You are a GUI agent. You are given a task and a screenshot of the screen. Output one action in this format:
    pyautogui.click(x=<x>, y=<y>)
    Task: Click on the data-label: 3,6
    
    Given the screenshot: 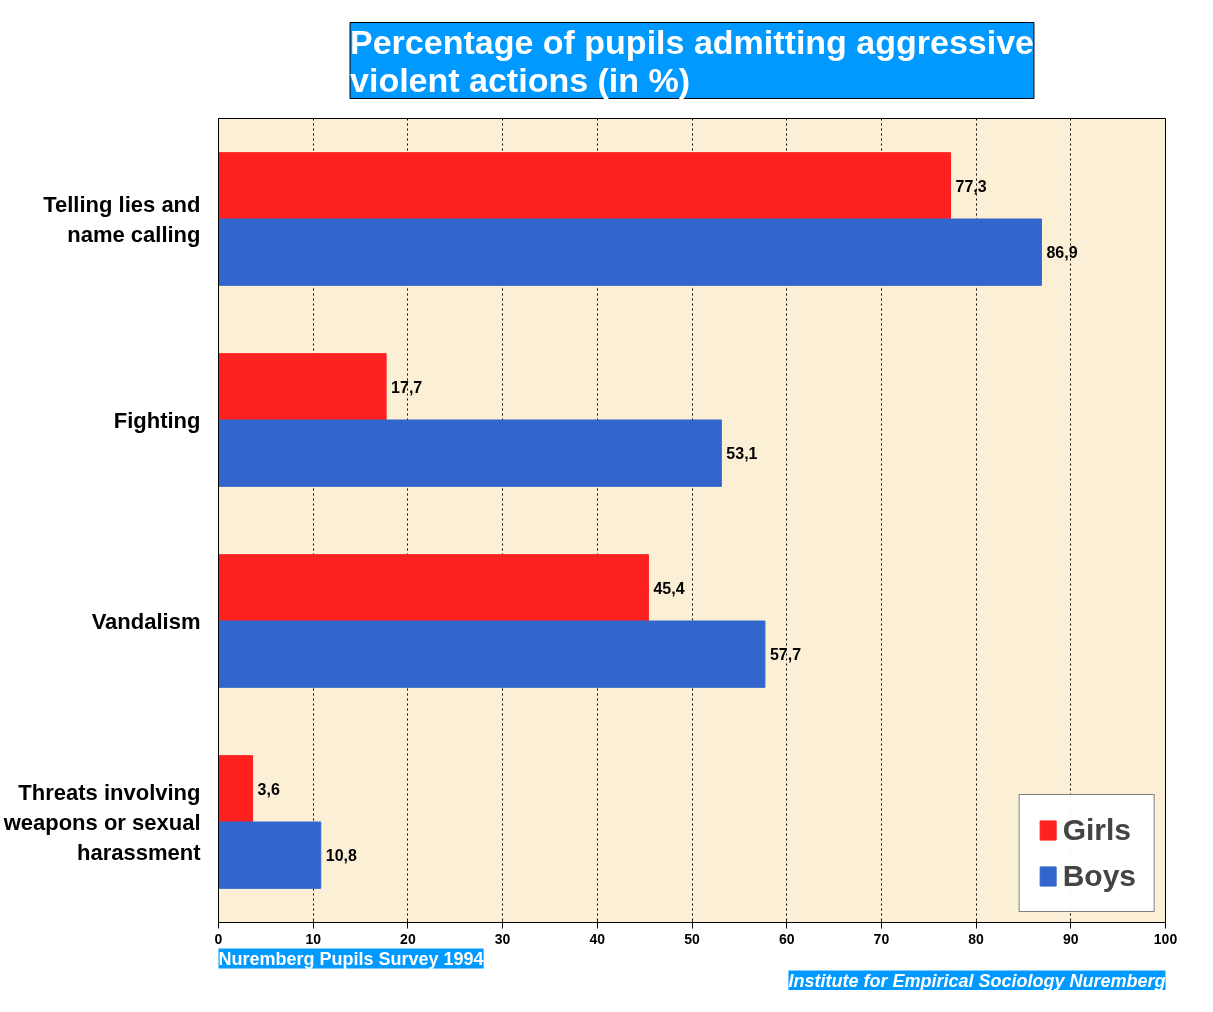 What is the action you would take?
    pyautogui.click(x=268, y=789)
    